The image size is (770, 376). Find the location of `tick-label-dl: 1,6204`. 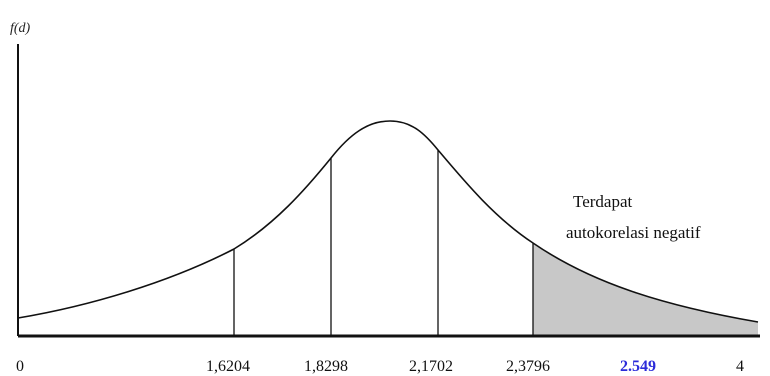

tick-label-dl: 1,6204 is located at coordinates (228, 366).